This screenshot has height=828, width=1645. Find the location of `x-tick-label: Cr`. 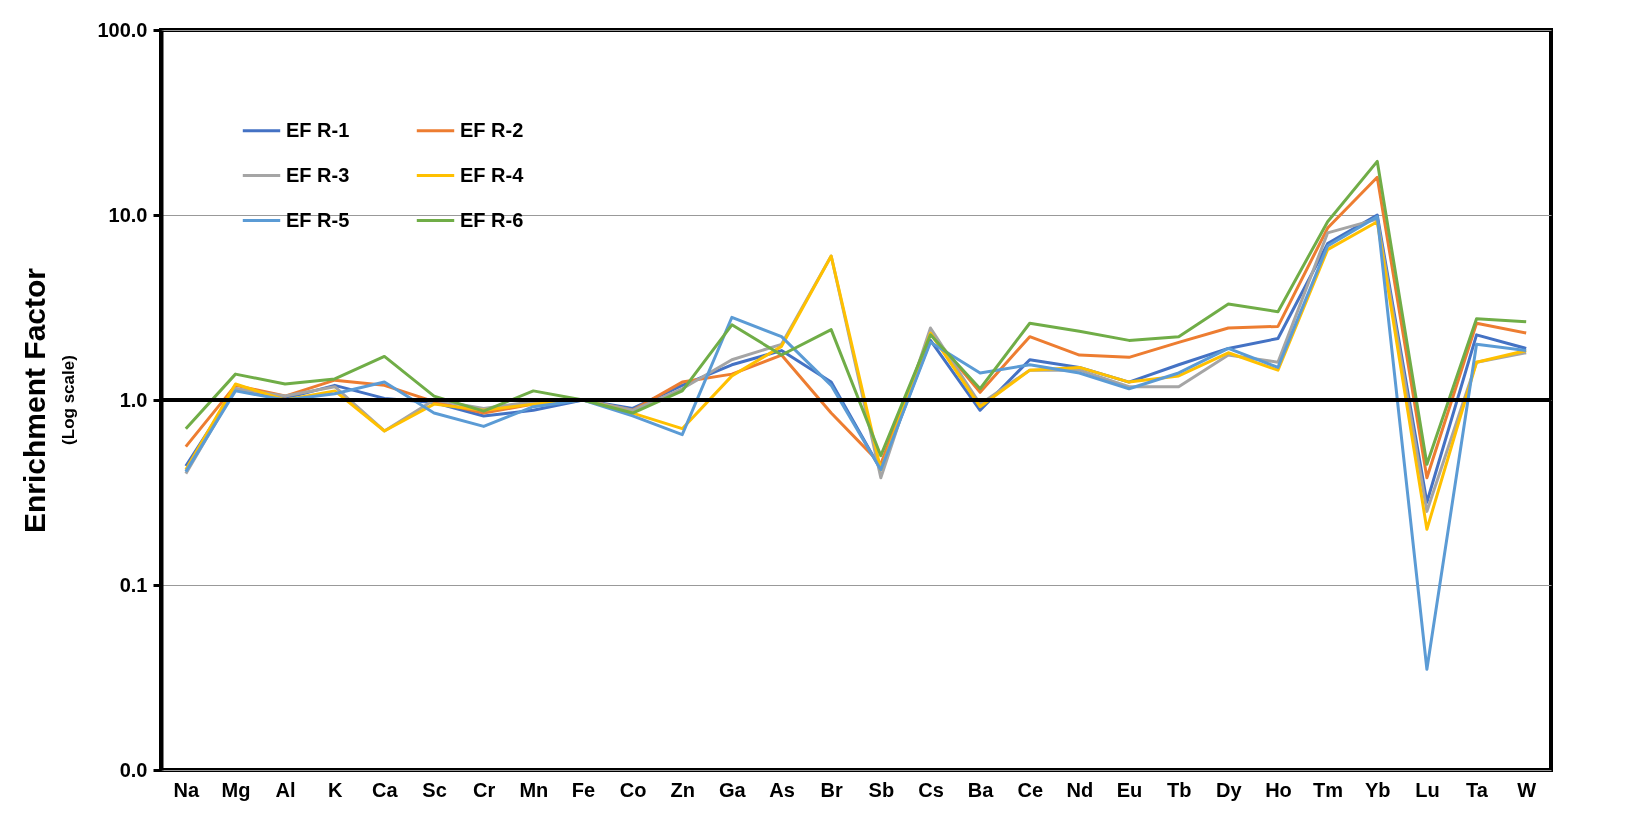

x-tick-label: Cr is located at coordinates (484, 789).